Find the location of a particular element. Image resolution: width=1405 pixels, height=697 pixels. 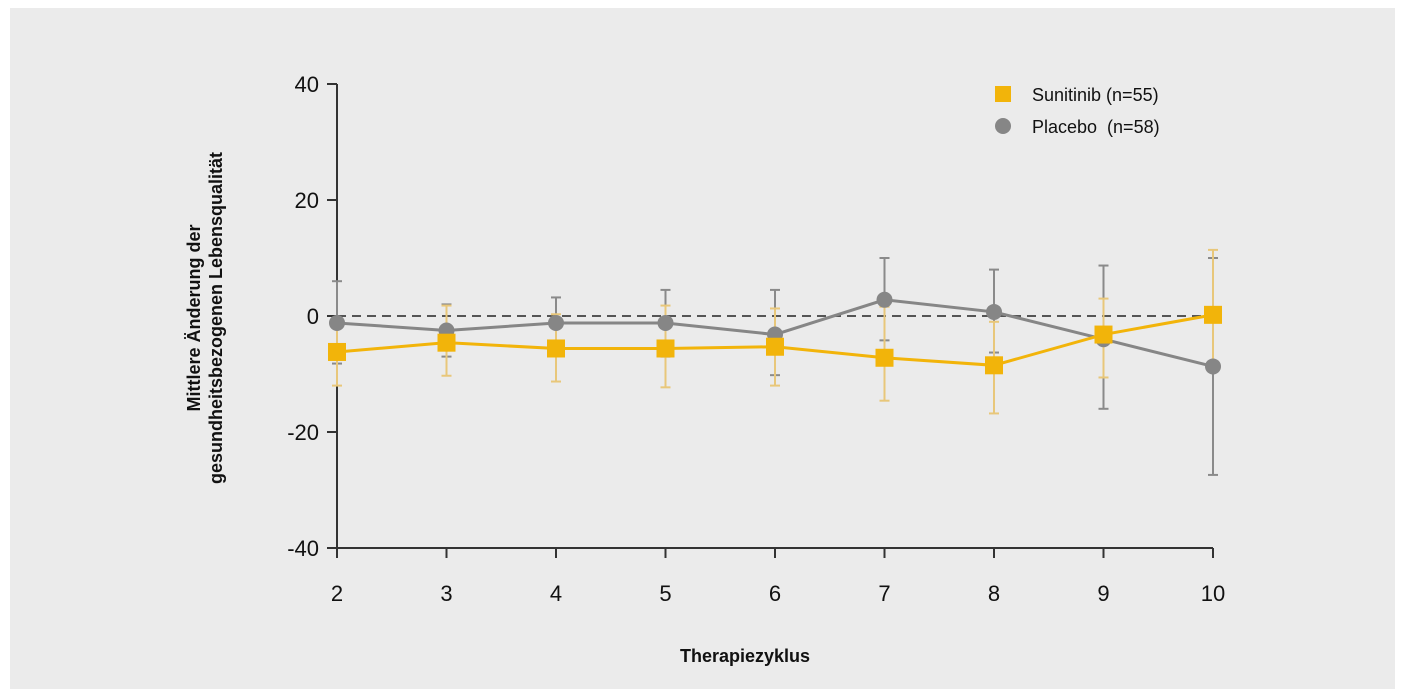

legend-label-sunitinib: Sunitinib (n=55) is located at coordinates (1095, 95).